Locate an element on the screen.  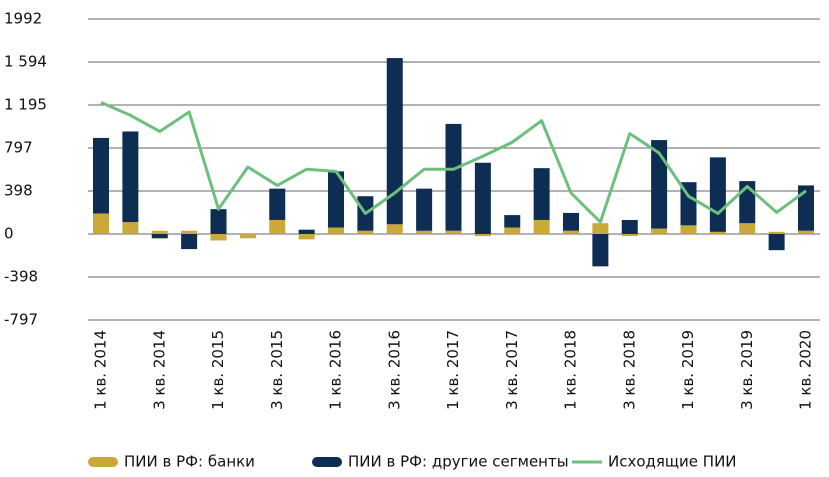
y-tick-label: -398 is located at coordinates (21, 276).